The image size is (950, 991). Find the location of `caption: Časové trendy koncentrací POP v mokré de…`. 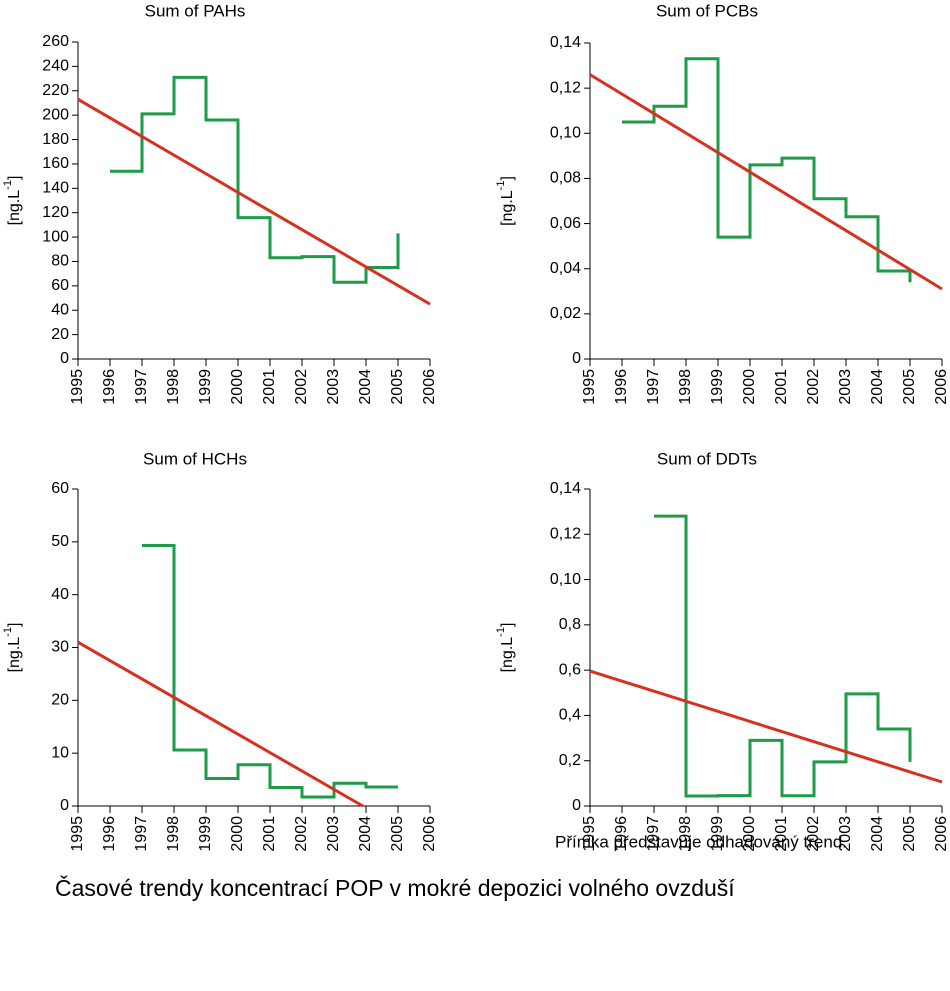

caption: Časové trendy koncentrací POP v mokré de… is located at coordinates (395, 887).